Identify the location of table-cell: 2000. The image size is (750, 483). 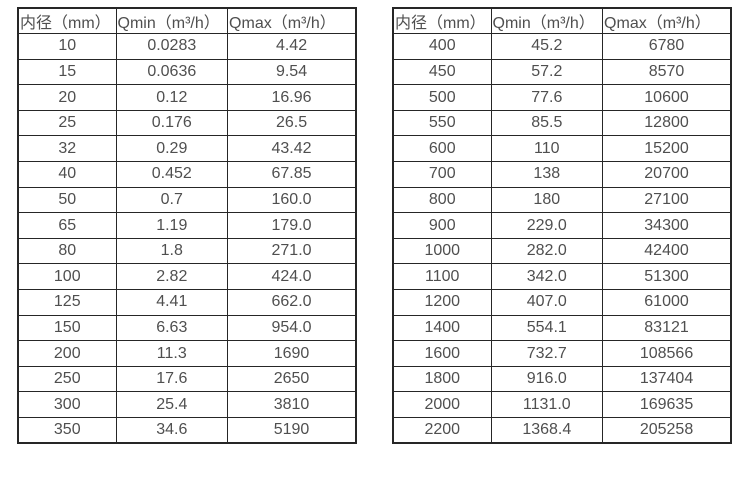
(442, 404).